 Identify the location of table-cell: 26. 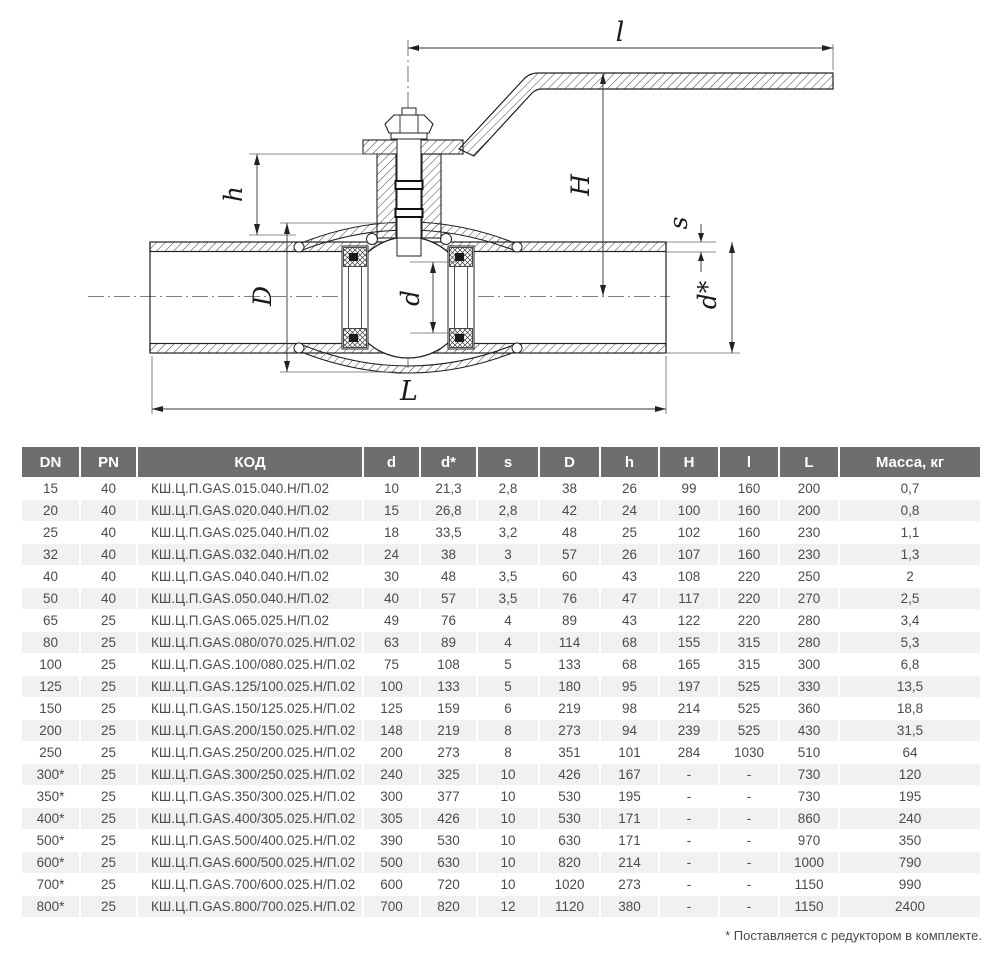
(629, 488).